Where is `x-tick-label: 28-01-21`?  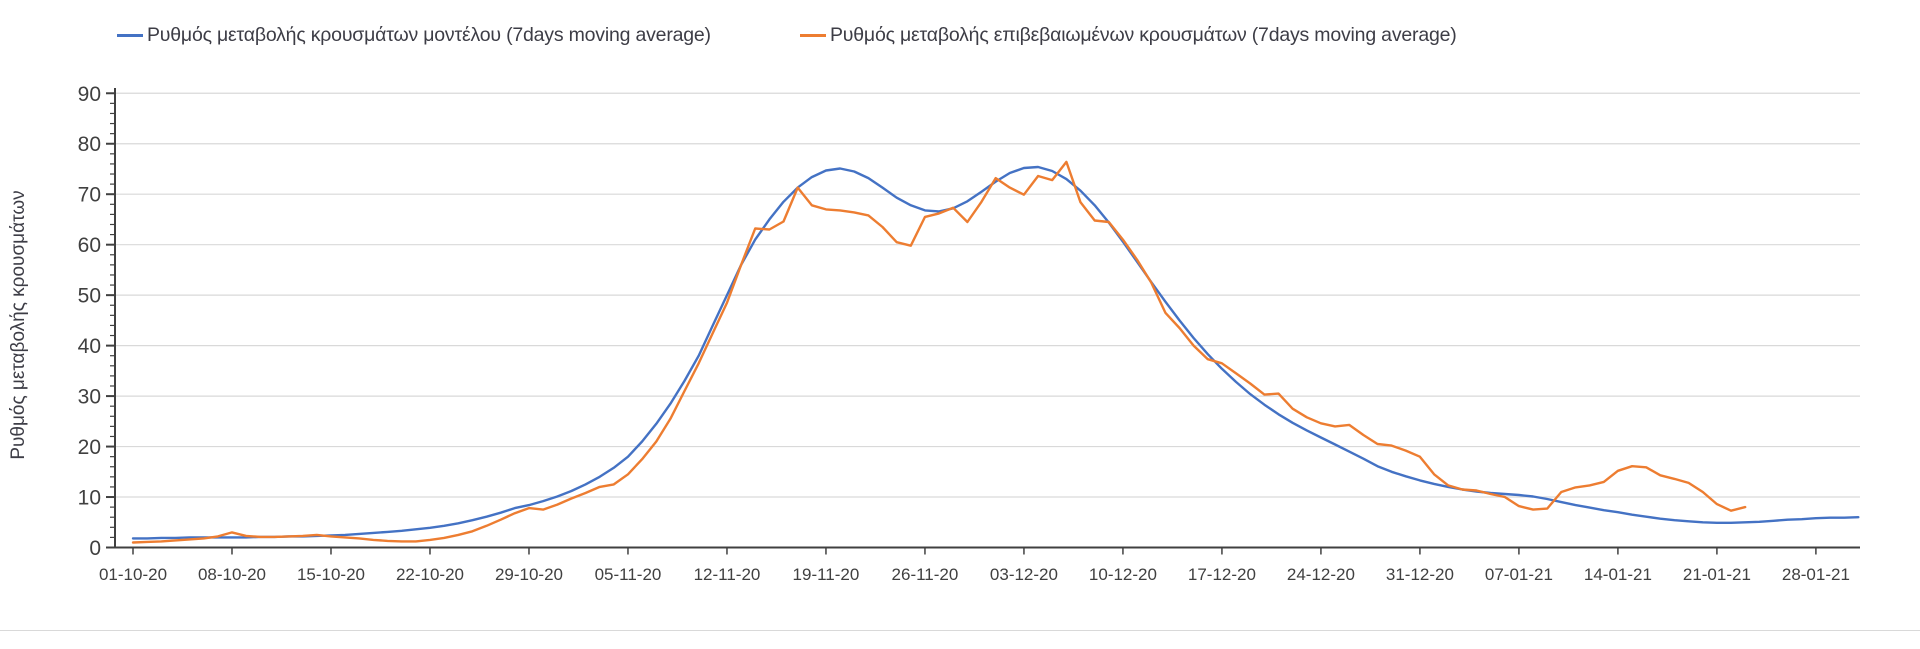
x-tick-label: 28-01-21 is located at coordinates (1816, 574).